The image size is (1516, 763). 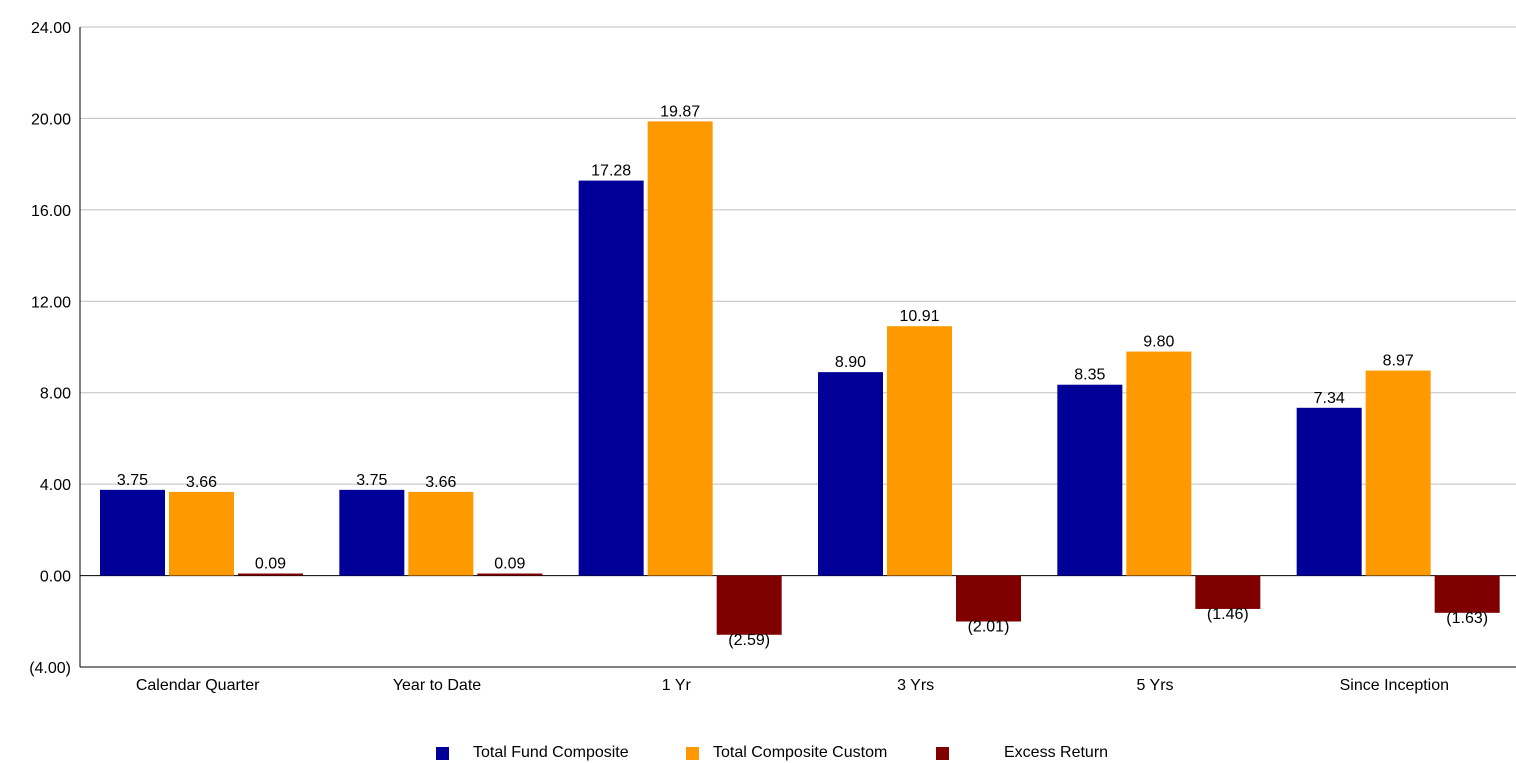 What do you see at coordinates (198, 685) in the screenshot?
I see `x-tick-label: Calendar Quarter` at bounding box center [198, 685].